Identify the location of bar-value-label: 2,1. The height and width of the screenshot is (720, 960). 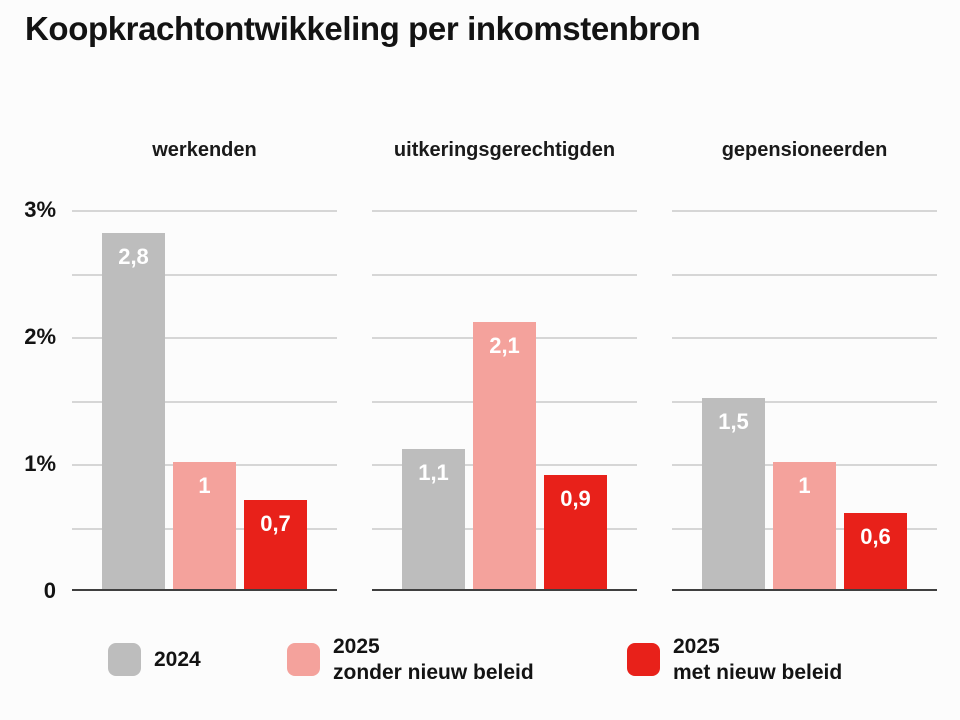
(504, 345).